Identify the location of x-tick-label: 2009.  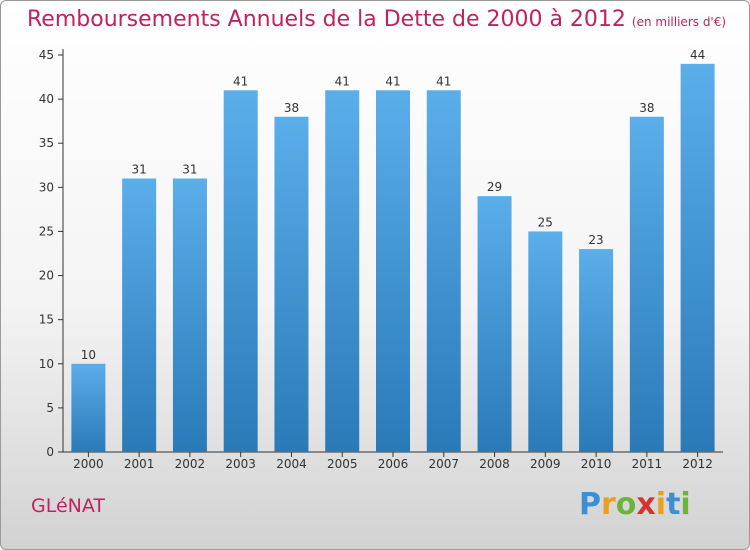
(545, 464).